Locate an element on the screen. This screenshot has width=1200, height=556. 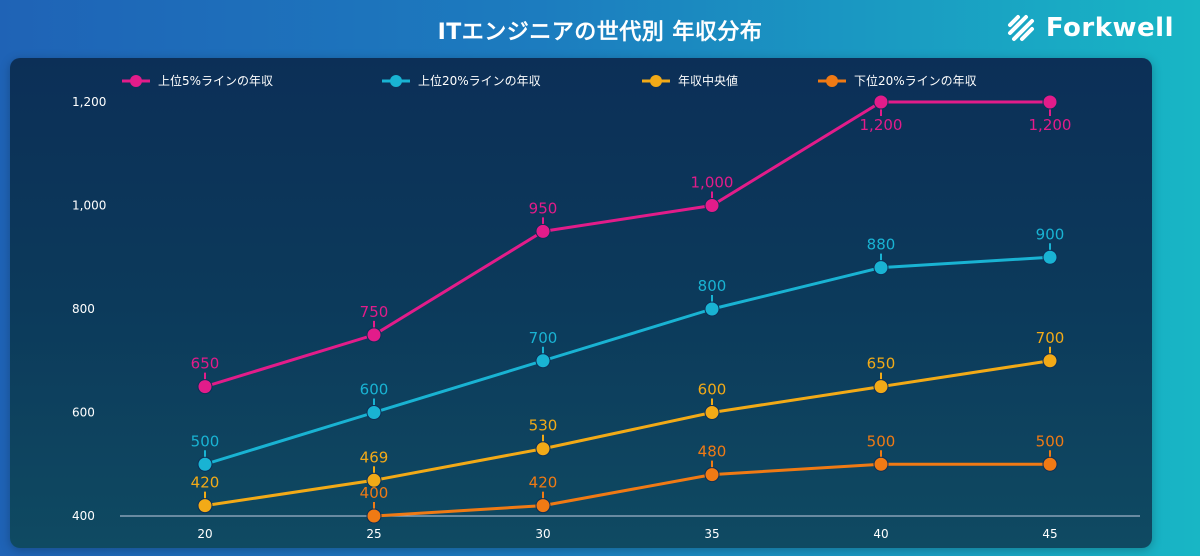
brand: Forkwell is located at coordinates (1089, 28).